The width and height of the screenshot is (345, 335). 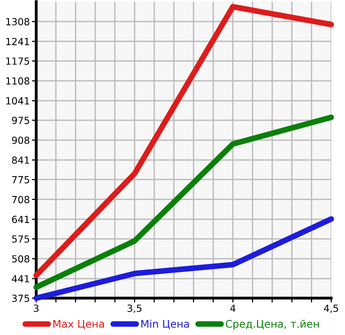 I want to click on y-tick-label: 908, so click(x=21, y=140).